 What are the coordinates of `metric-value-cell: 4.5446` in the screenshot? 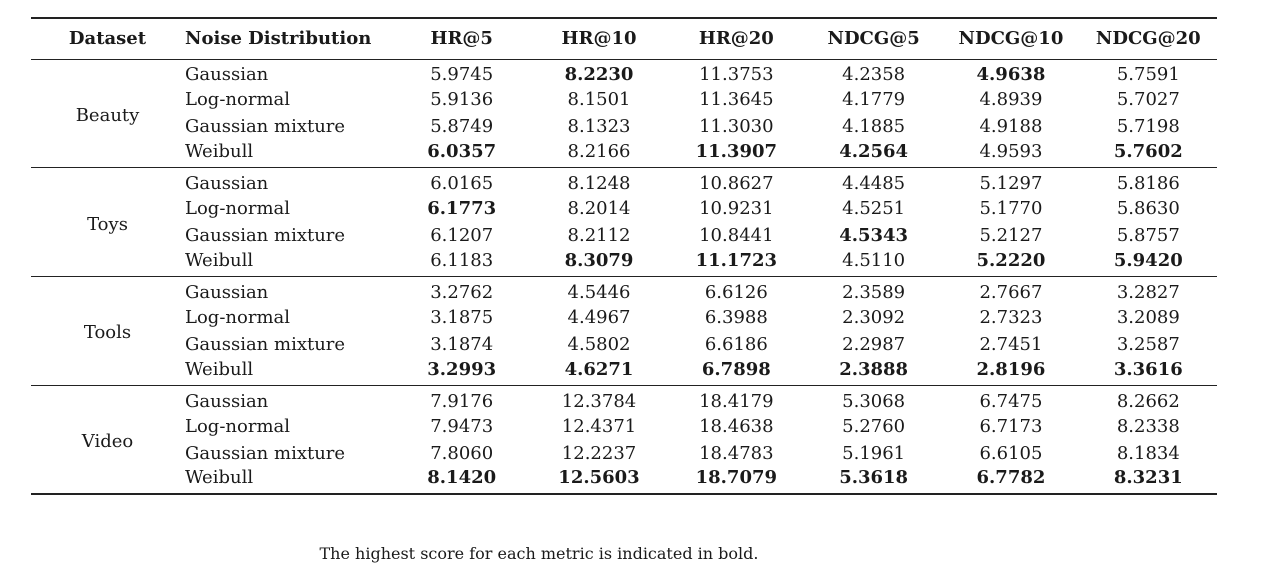 It's located at (599, 292).